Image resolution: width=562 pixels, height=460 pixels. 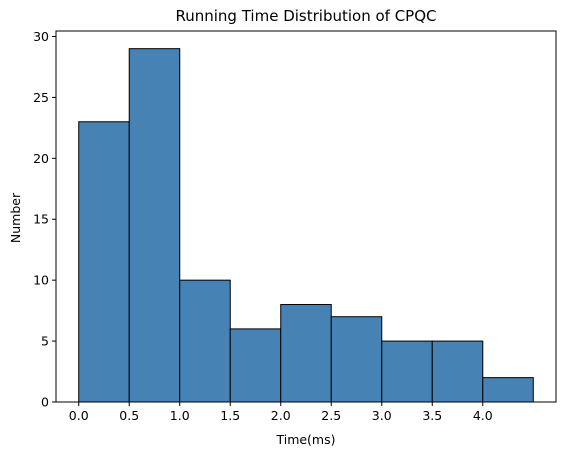 What do you see at coordinates (230, 415) in the screenshot?
I see `x-tick-label-3: 1.5` at bounding box center [230, 415].